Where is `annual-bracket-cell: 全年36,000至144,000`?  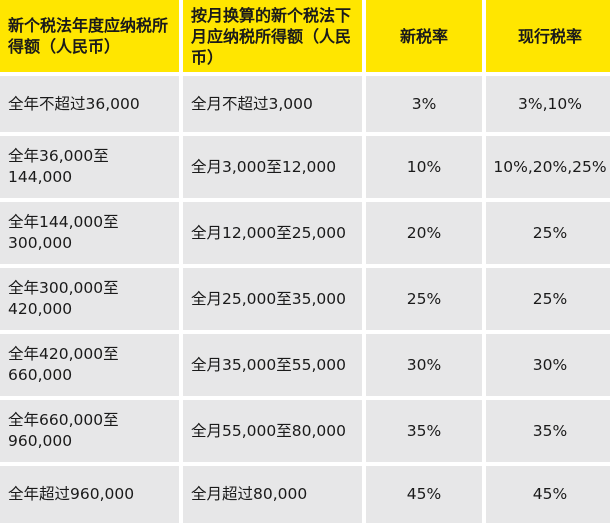
annual-bracket-cell: 全年36,000至144,000 is located at coordinates (89, 167).